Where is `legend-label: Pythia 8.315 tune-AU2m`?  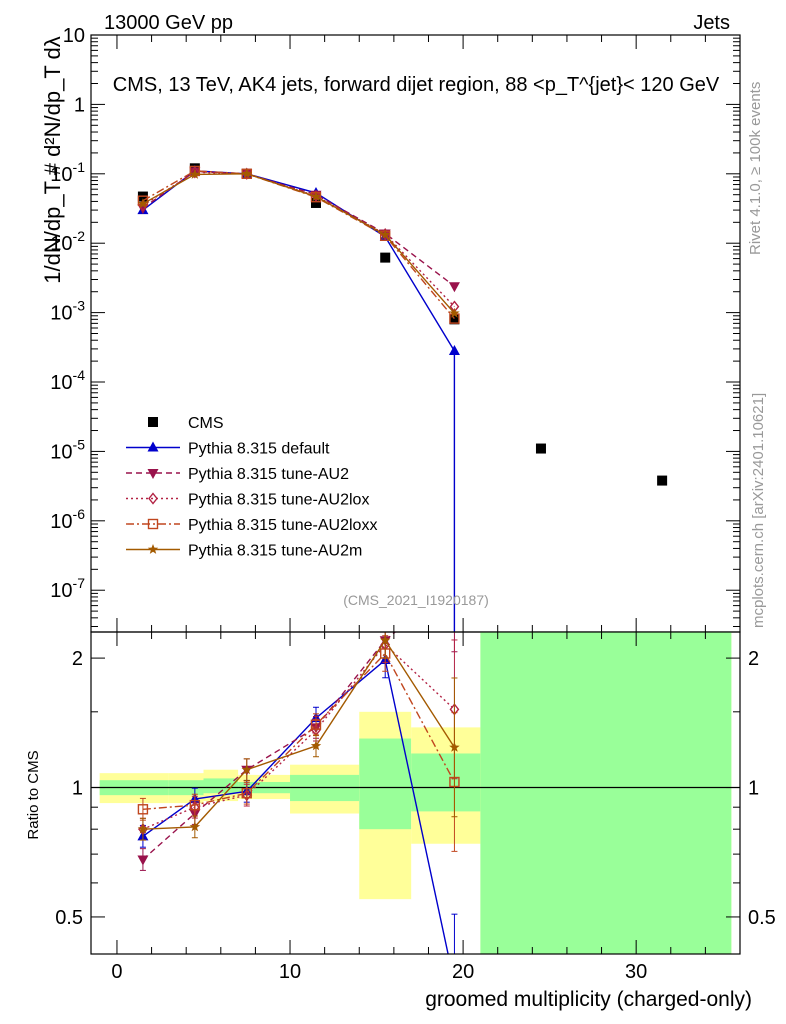 legend-label: Pythia 8.315 tune-AU2m is located at coordinates (275, 551).